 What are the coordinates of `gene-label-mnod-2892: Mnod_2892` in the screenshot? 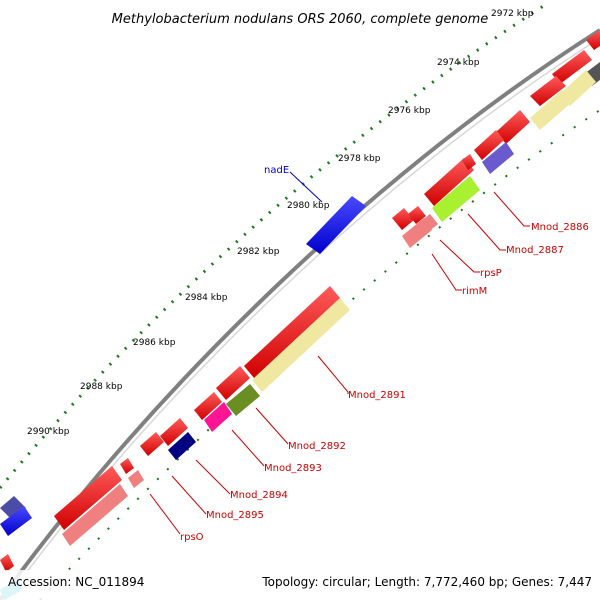 It's located at (317, 446).